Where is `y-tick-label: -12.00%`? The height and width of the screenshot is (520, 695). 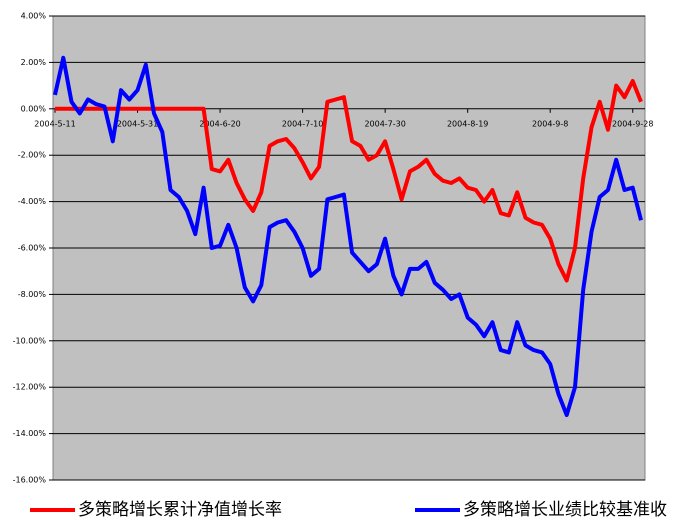
y-tick-label: -12.00% is located at coordinates (30, 387).